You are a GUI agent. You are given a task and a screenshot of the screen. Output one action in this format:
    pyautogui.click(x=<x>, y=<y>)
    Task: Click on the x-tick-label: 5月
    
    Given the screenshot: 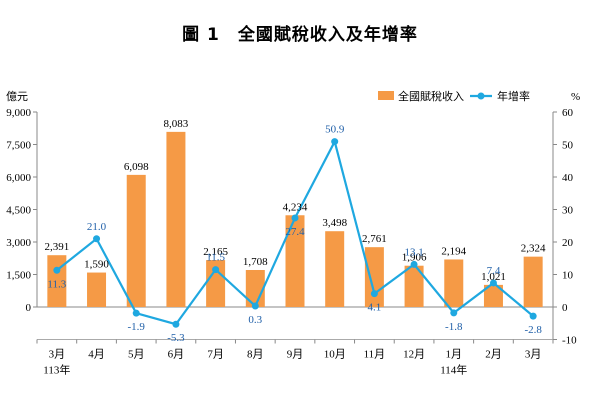 What is the action you would take?
    pyautogui.click(x=136, y=355)
    